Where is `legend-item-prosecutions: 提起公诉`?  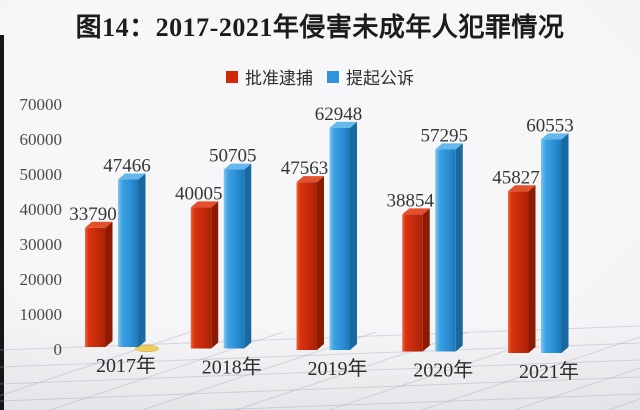
legend-item-prosecutions: 提起公诉 is located at coordinates (370, 76).